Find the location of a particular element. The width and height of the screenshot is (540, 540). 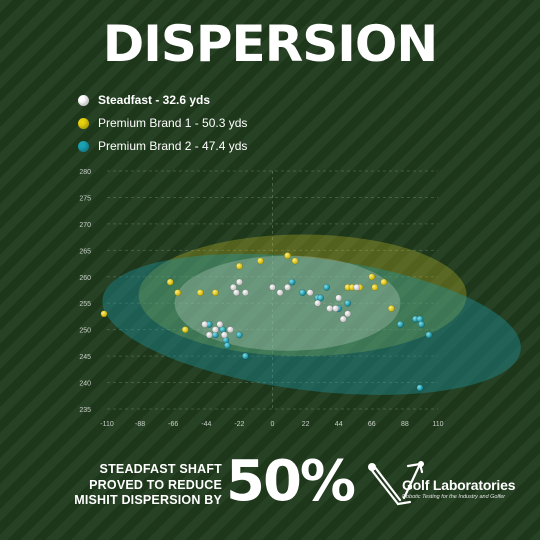

y-tick-label: 270 is located at coordinates (85, 225).